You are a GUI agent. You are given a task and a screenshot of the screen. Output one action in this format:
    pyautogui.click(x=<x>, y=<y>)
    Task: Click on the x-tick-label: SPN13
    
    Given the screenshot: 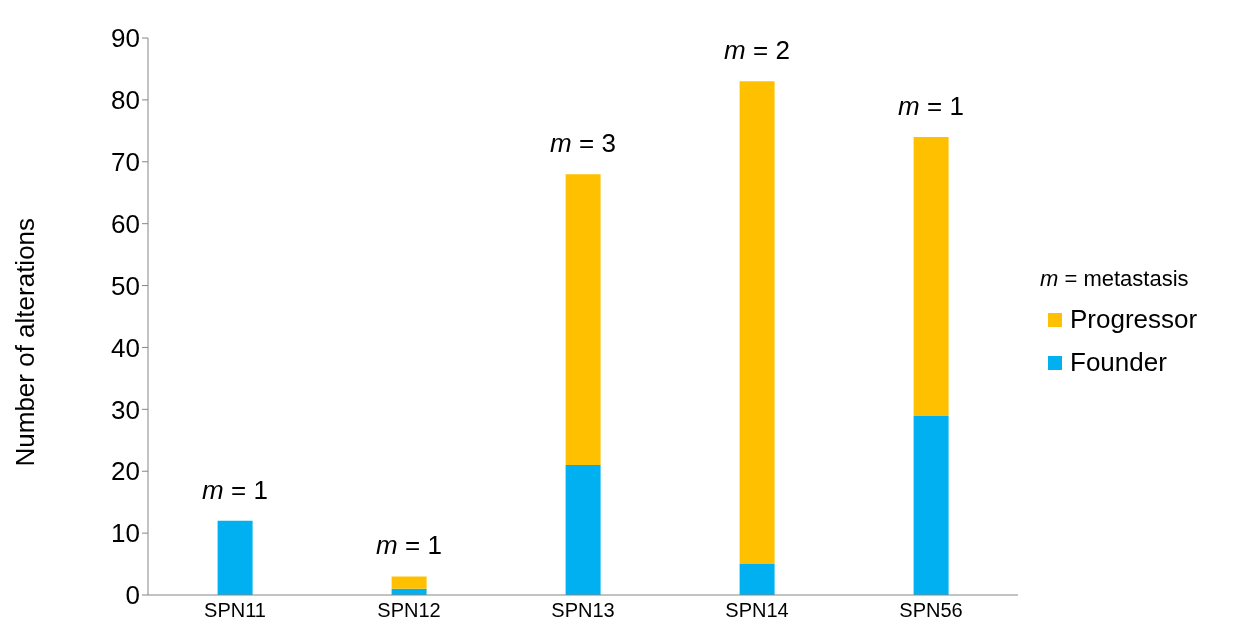 What is the action you would take?
    pyautogui.click(x=583, y=610)
    